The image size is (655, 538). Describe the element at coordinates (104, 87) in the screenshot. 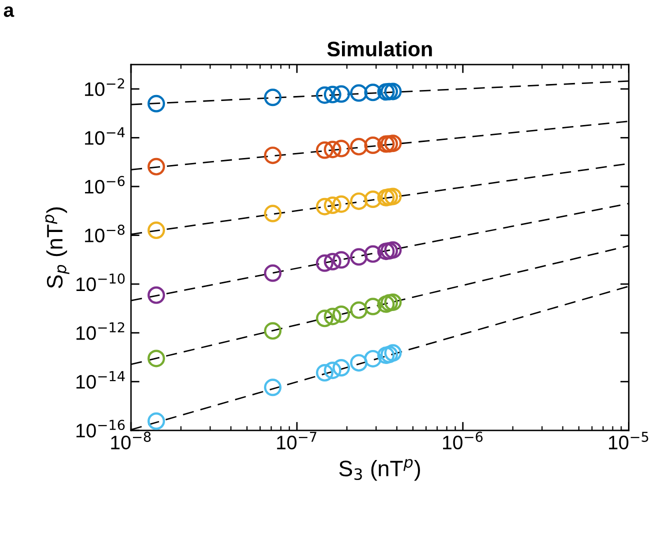

I see `y-tick-label: 10$^{−2}$` at that location.